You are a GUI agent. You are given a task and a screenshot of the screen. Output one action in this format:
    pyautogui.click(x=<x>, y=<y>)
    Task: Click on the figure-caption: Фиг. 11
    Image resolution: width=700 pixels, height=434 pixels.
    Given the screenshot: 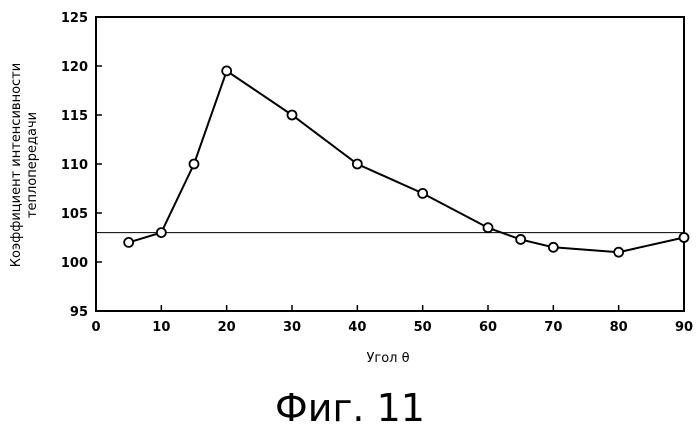 What is the action you would take?
    pyautogui.click(x=350, y=408)
    